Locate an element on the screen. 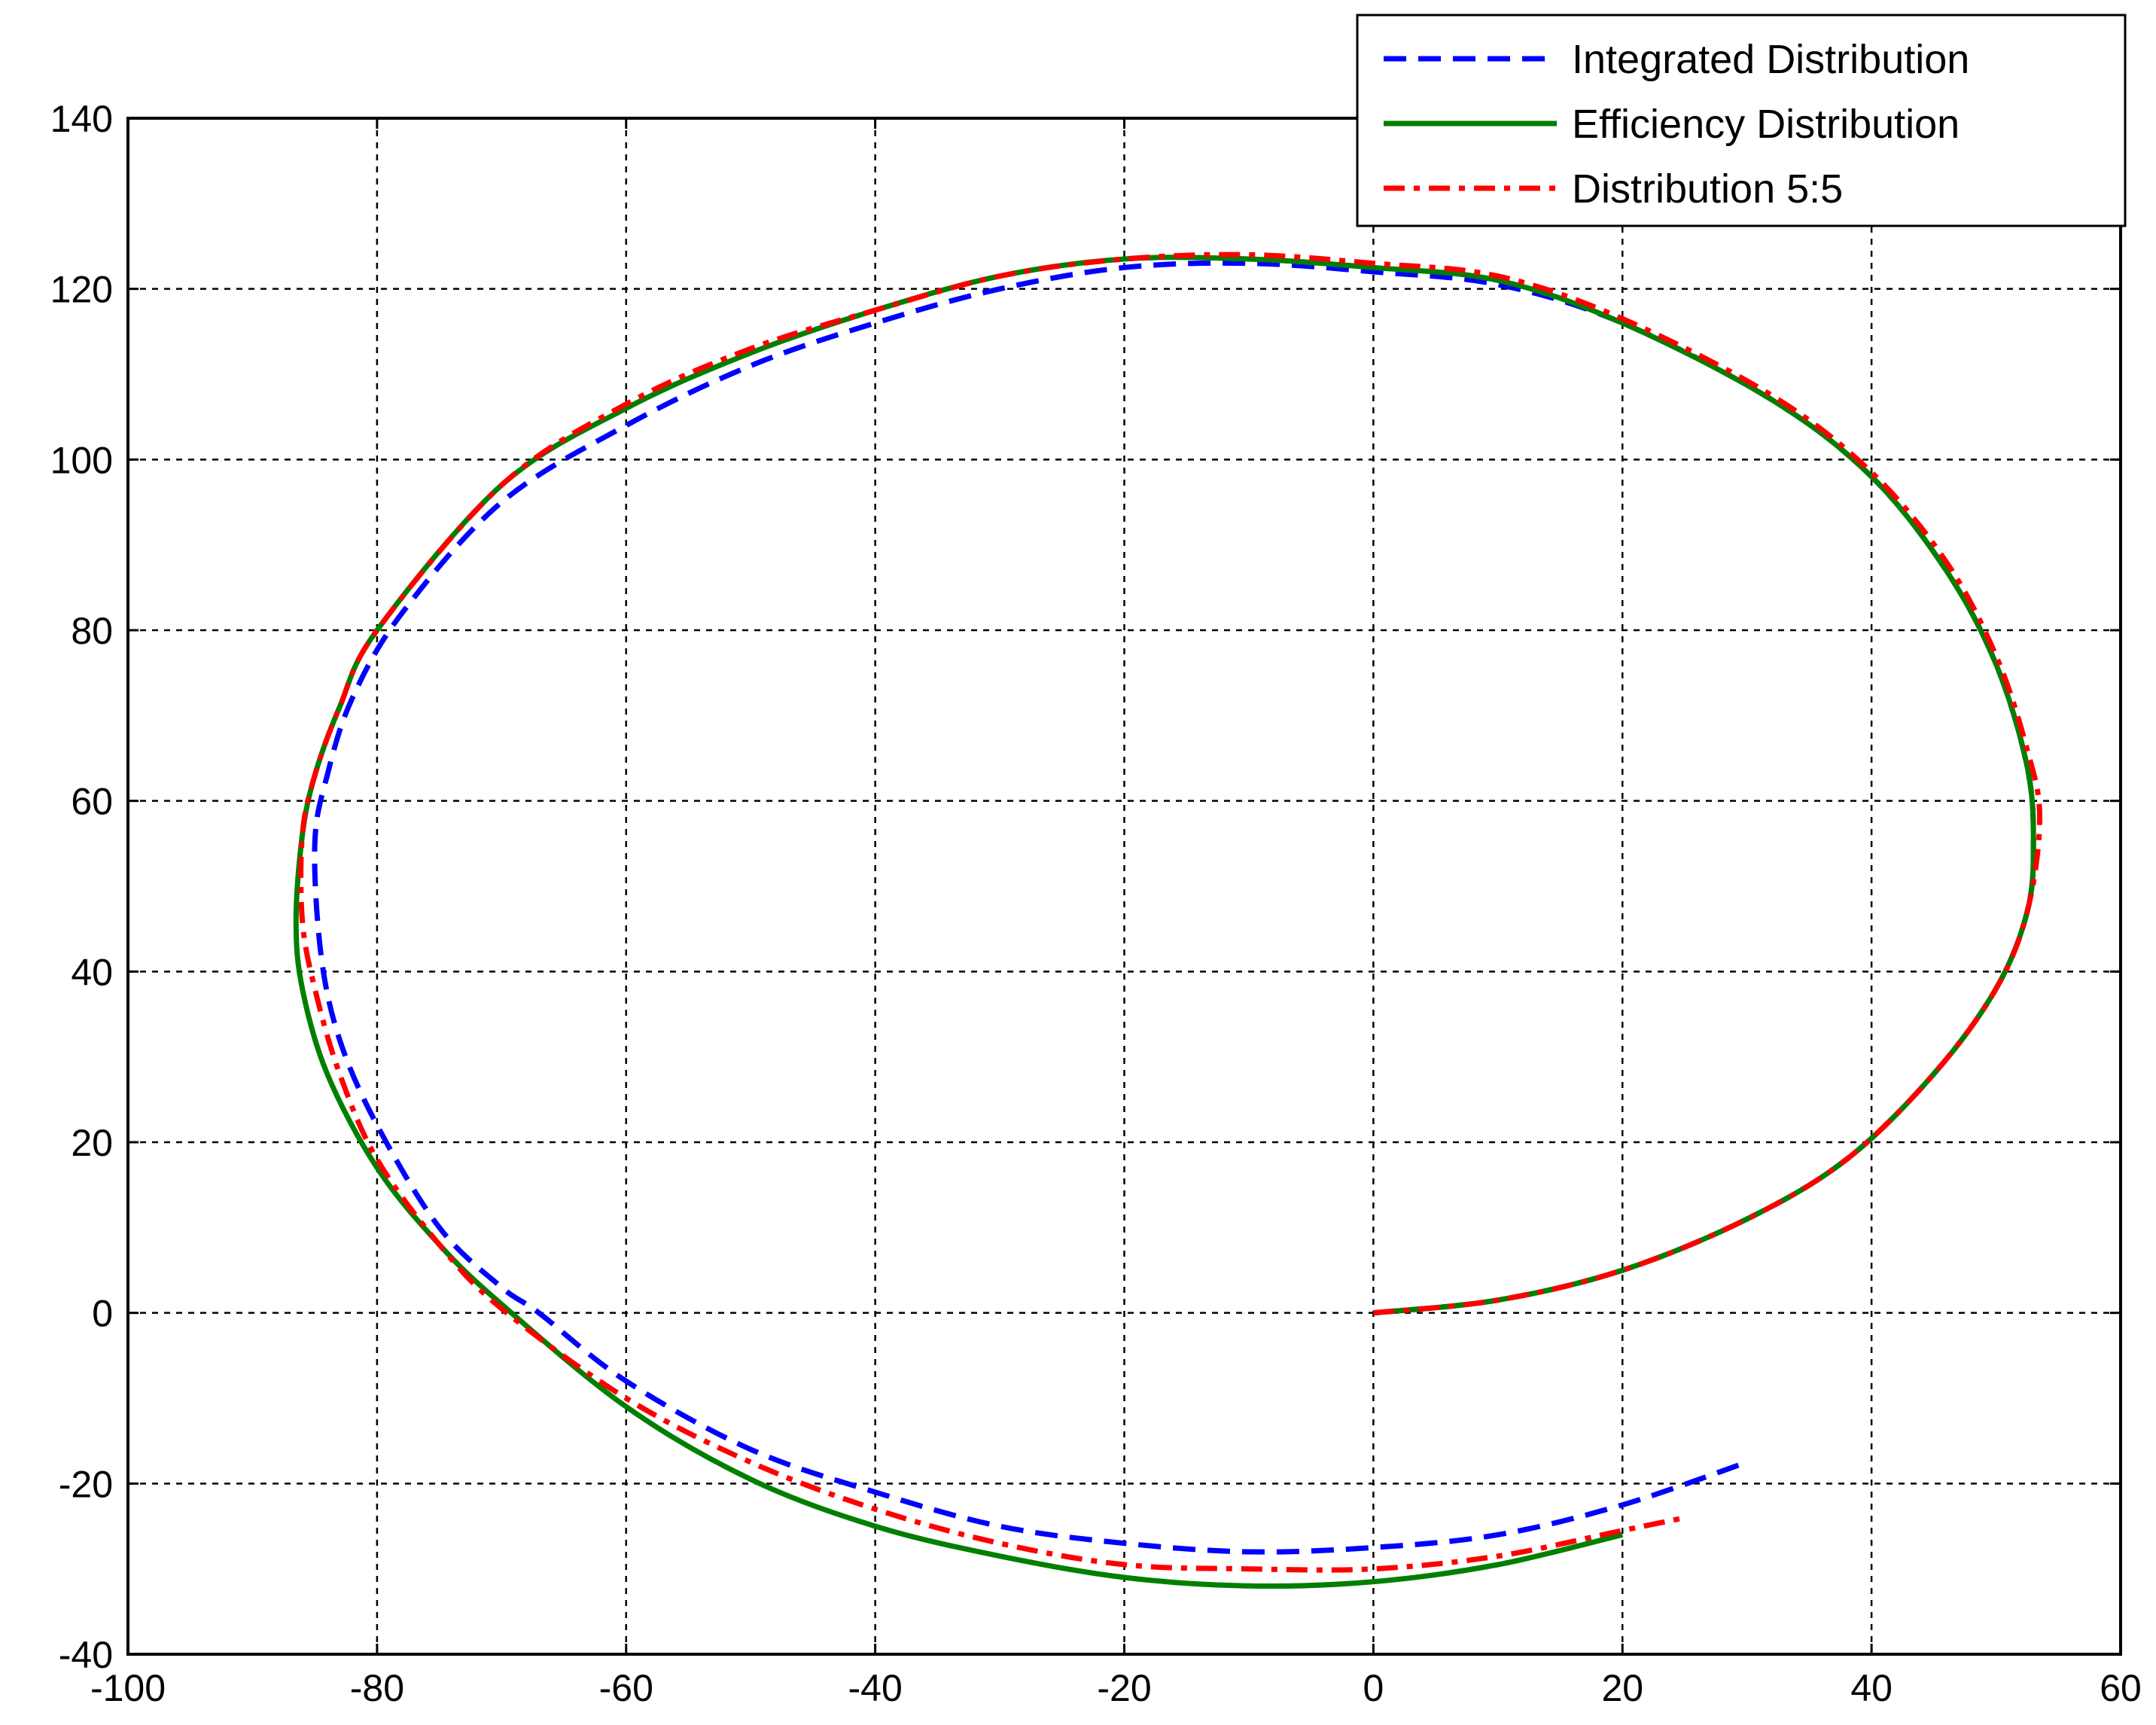 This screenshot has height=1725, width=2156. y-tick-label: 100 is located at coordinates (81, 460).